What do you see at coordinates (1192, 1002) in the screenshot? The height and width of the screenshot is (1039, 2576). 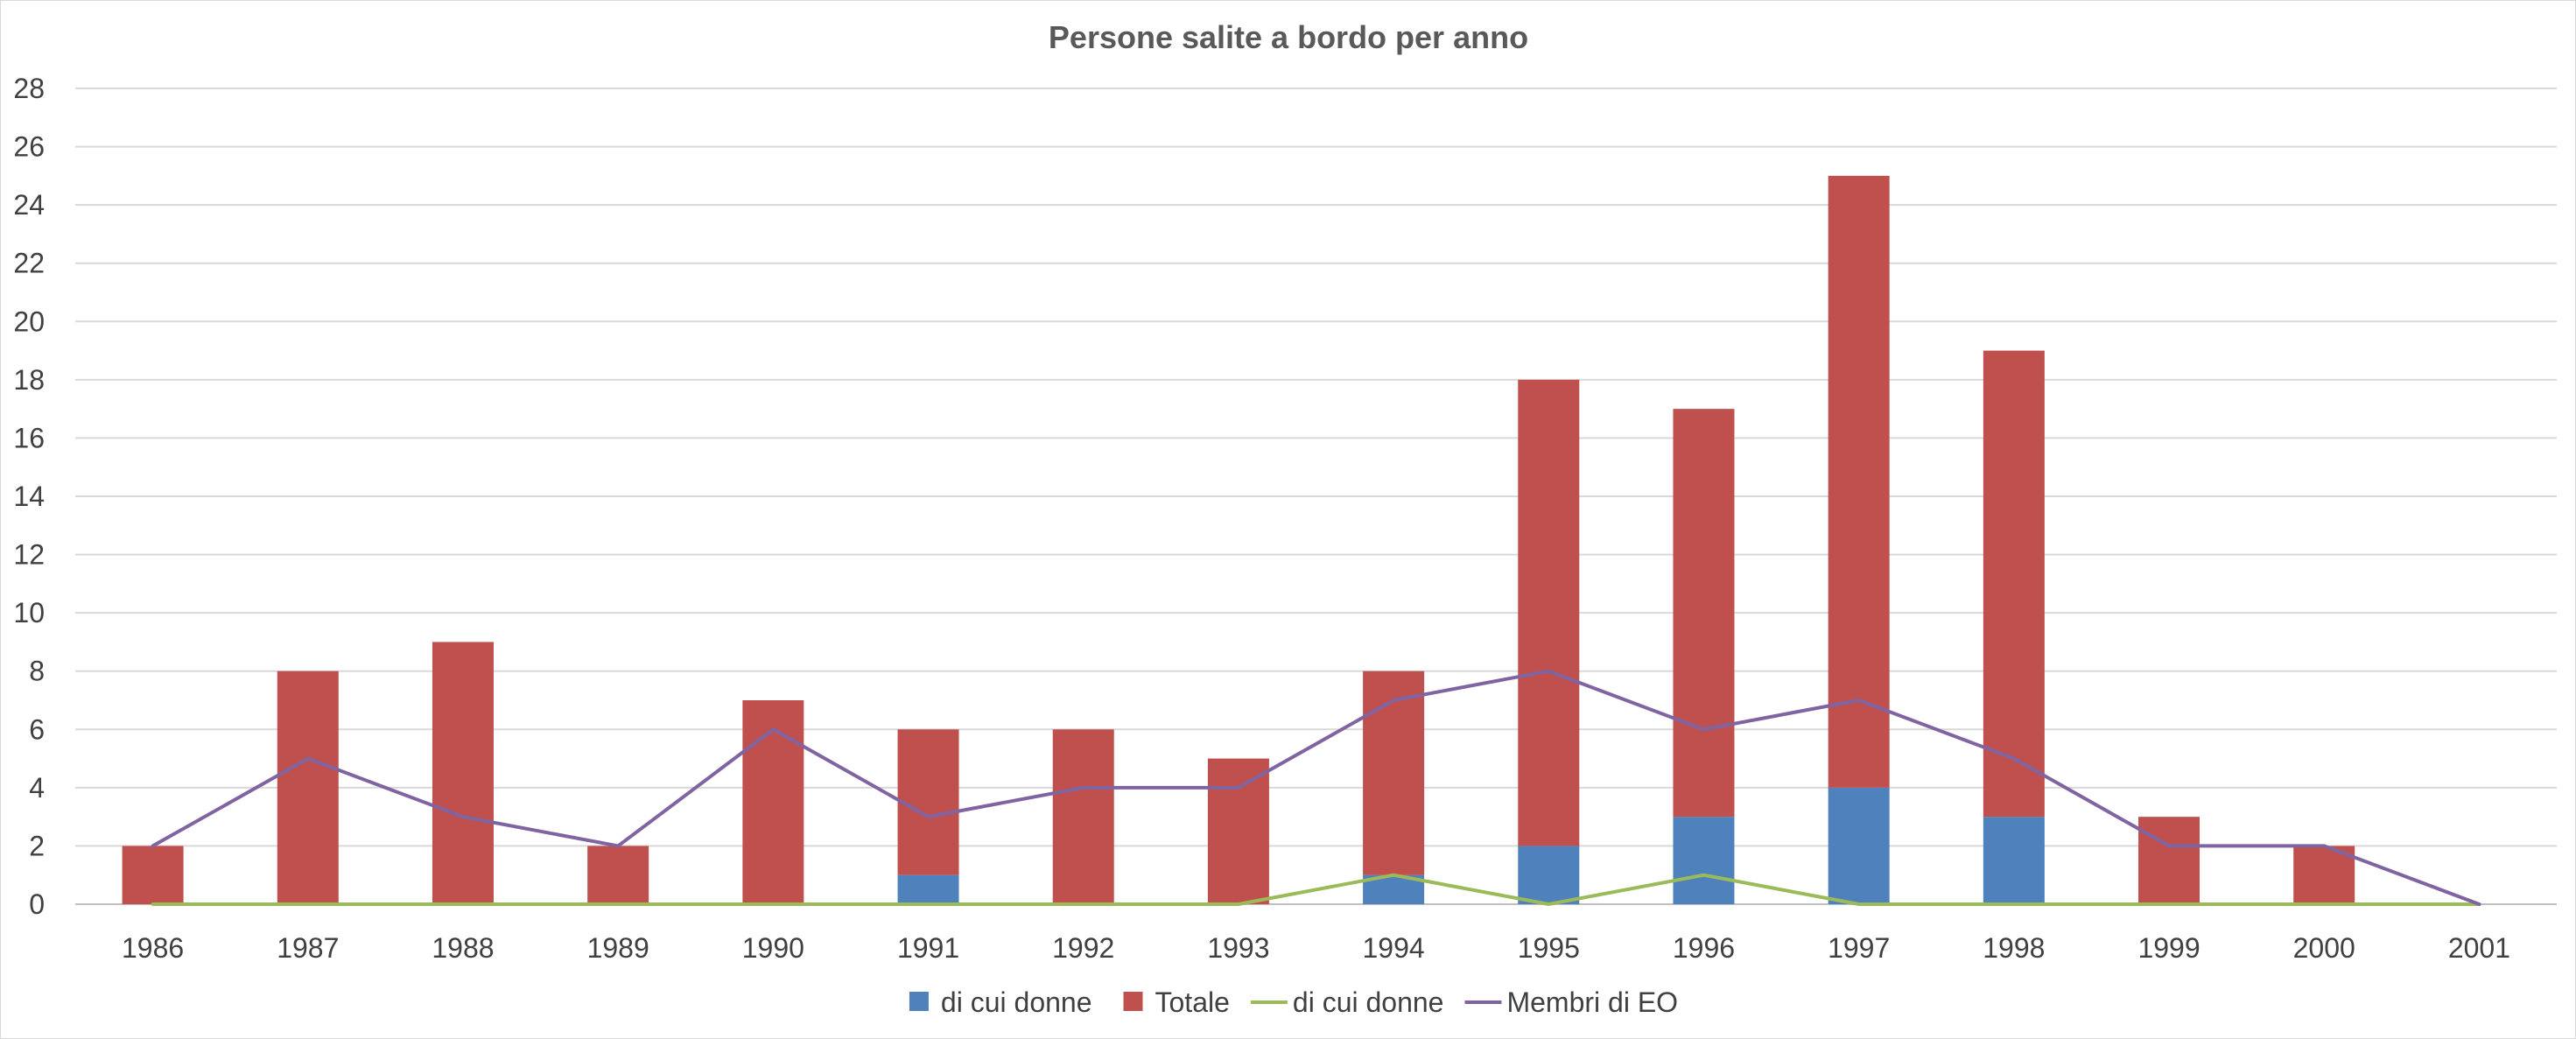 I see `legend-label: Totale` at bounding box center [1192, 1002].